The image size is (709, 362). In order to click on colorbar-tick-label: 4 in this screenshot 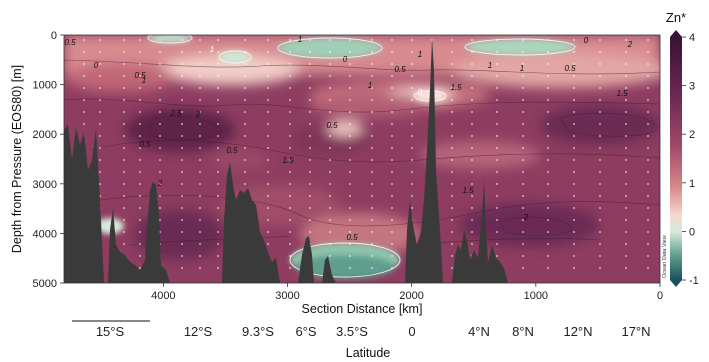, I will do `click(692, 38)`.